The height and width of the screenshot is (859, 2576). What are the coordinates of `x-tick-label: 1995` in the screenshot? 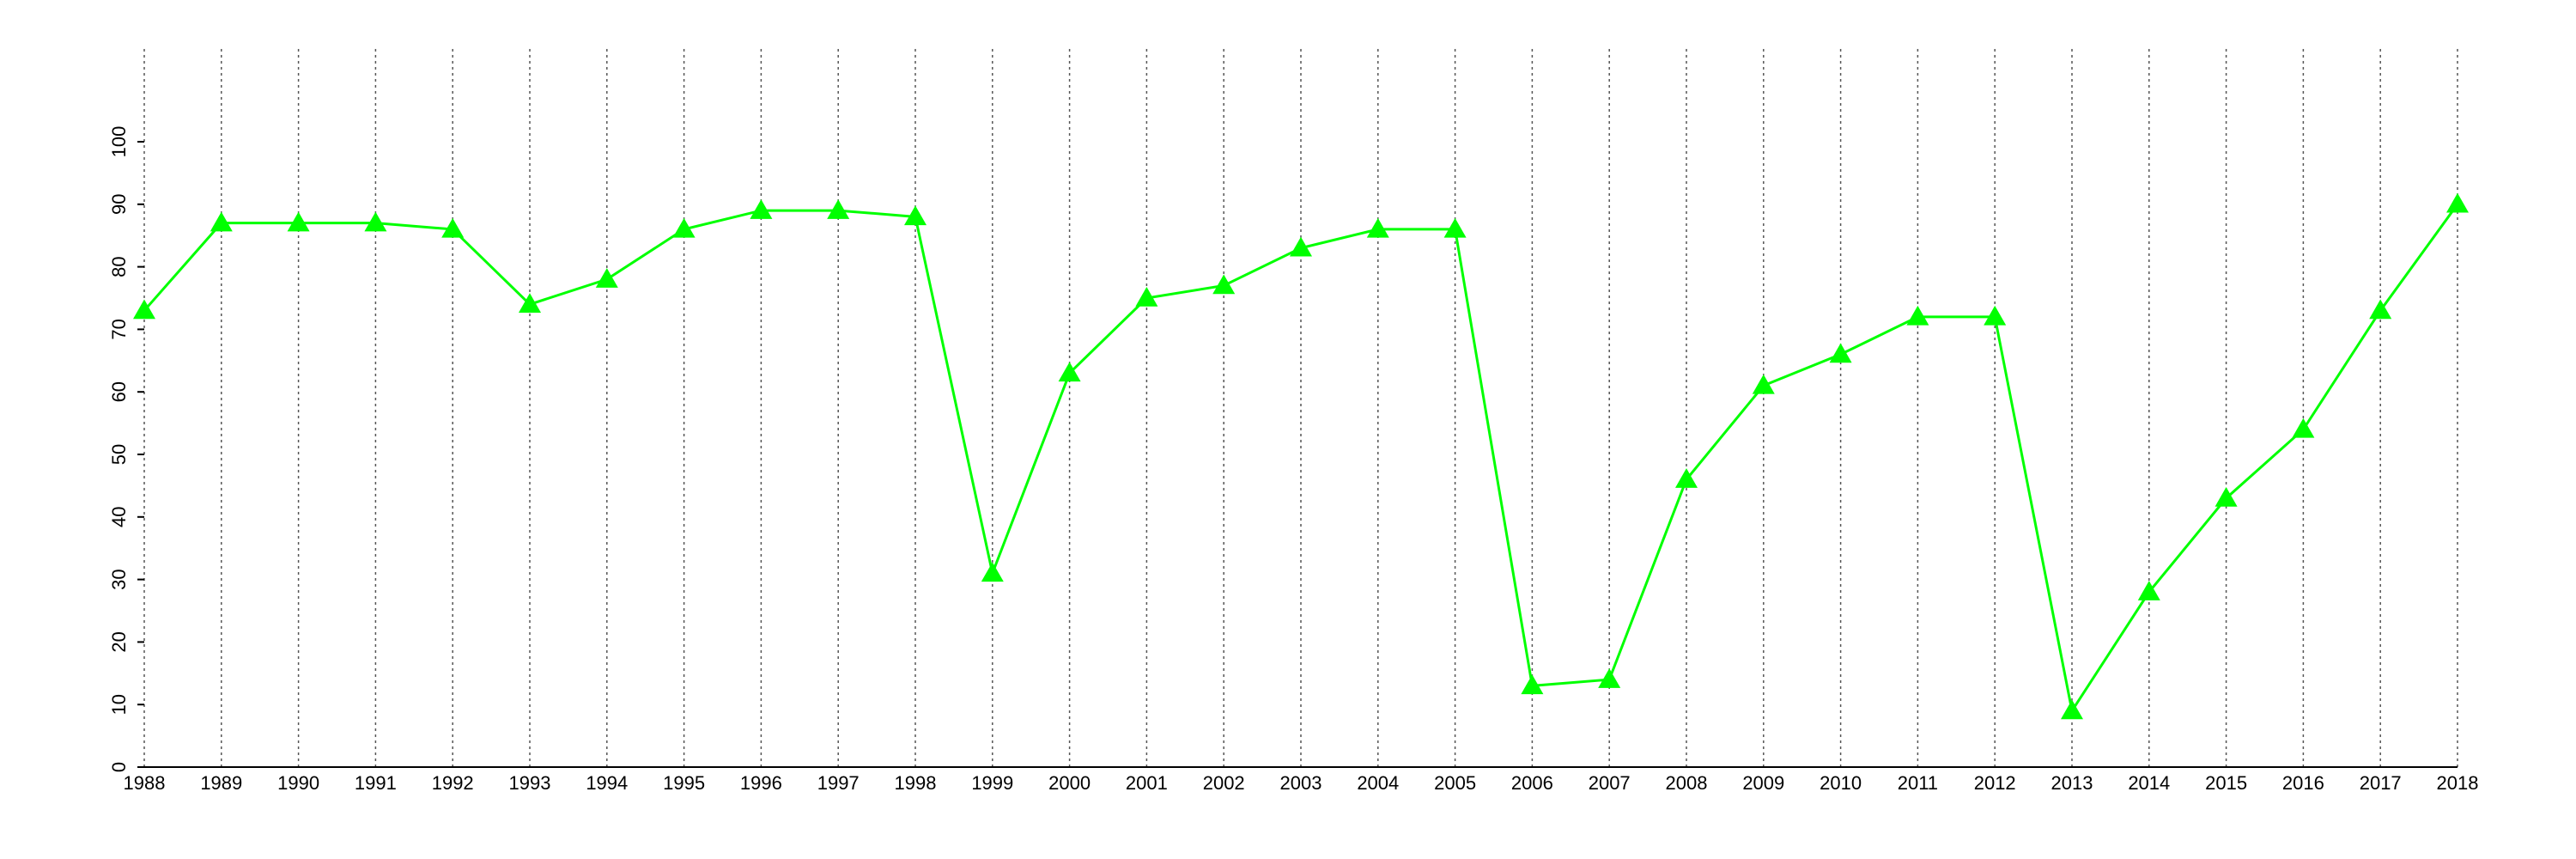 It's located at (684, 783).